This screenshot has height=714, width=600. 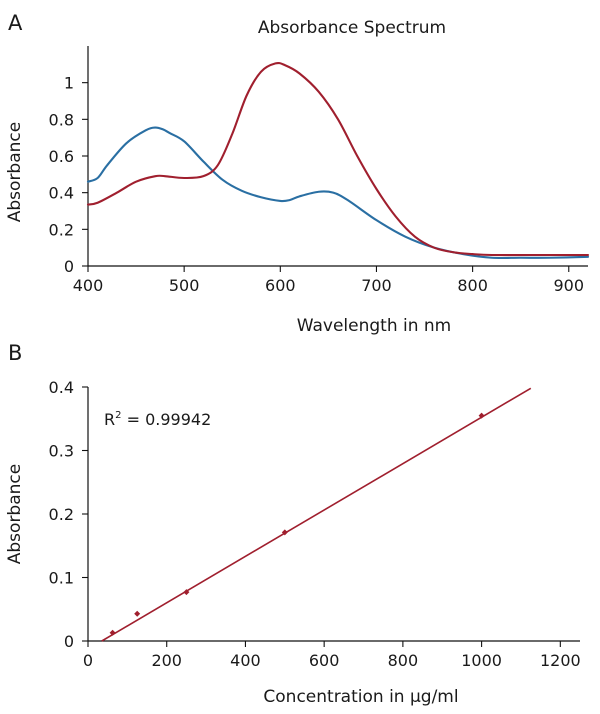 I want to click on chart-b-x-tick-label: 0, so click(x=88, y=660).